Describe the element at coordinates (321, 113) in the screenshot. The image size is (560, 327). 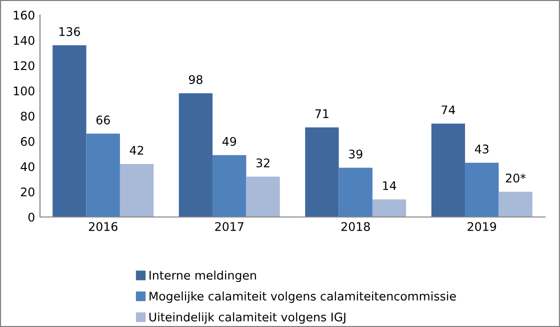
I see `data-label: 71` at that location.